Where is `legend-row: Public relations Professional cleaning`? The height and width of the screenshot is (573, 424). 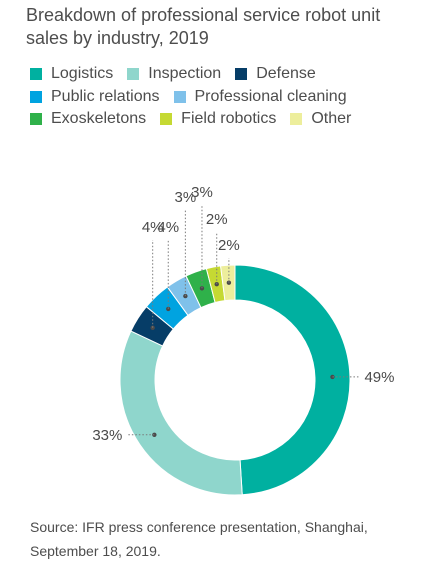 legend-row: Public relations Professional cleaning is located at coordinates (225, 97).